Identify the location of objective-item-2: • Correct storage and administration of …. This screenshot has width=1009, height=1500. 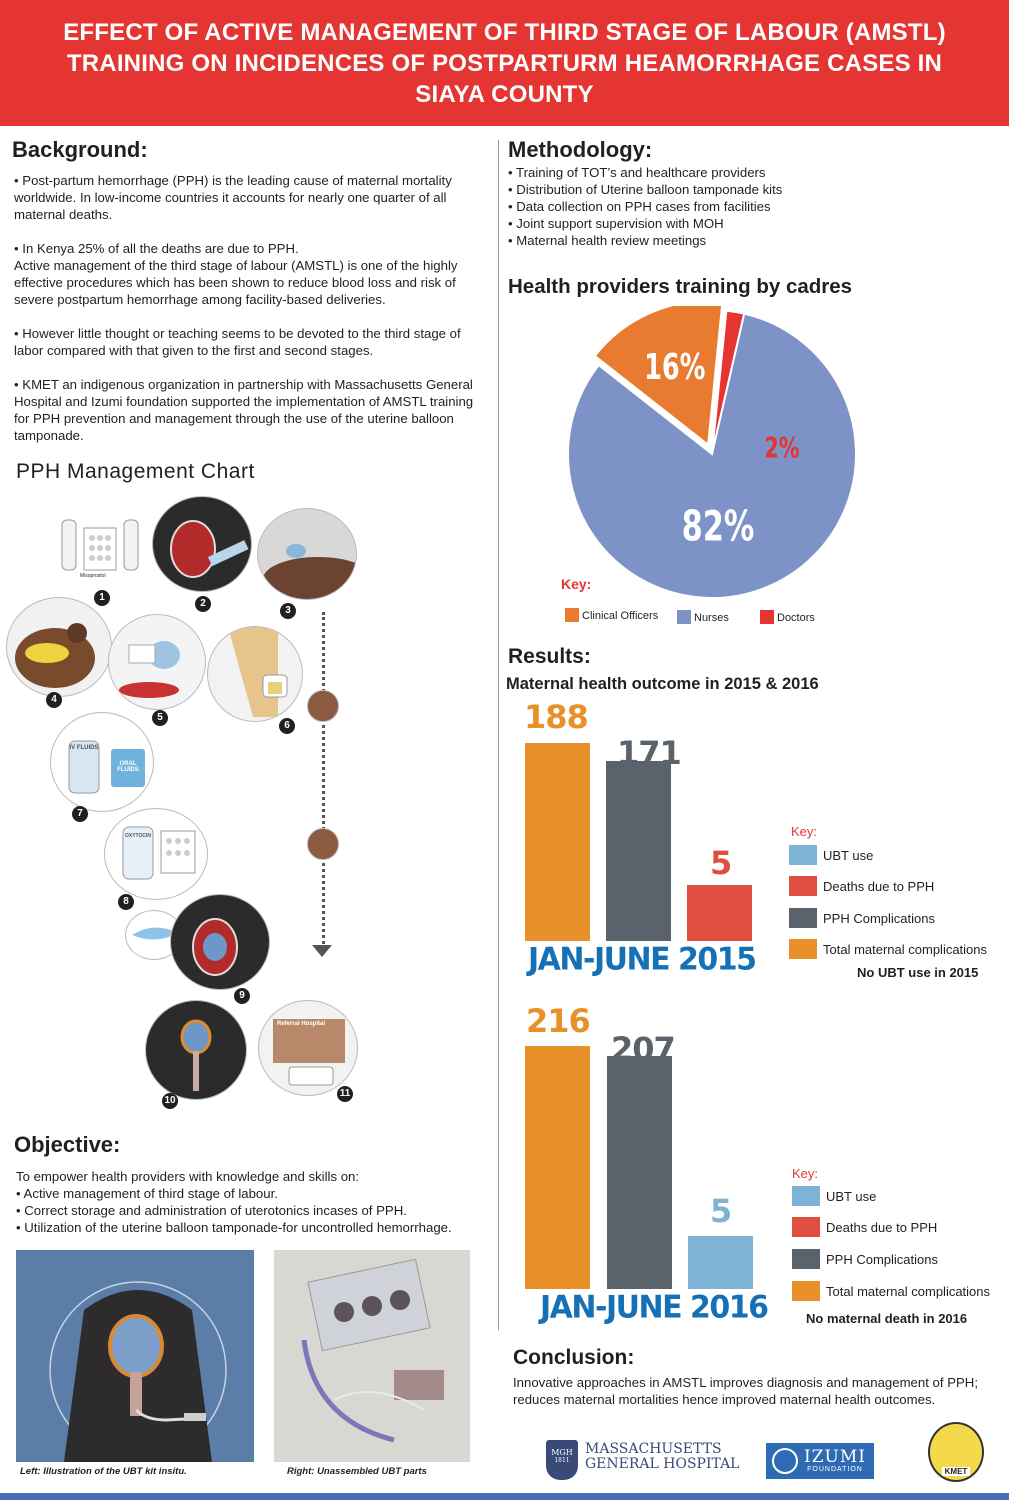
(211, 1210).